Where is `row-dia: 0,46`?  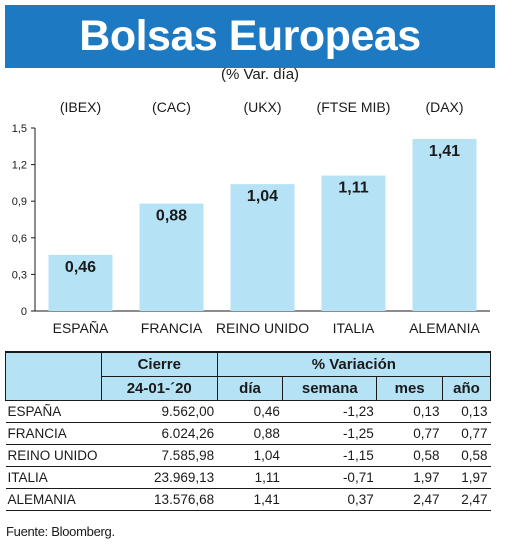
row-dia: 0,46 is located at coordinates (250, 411).